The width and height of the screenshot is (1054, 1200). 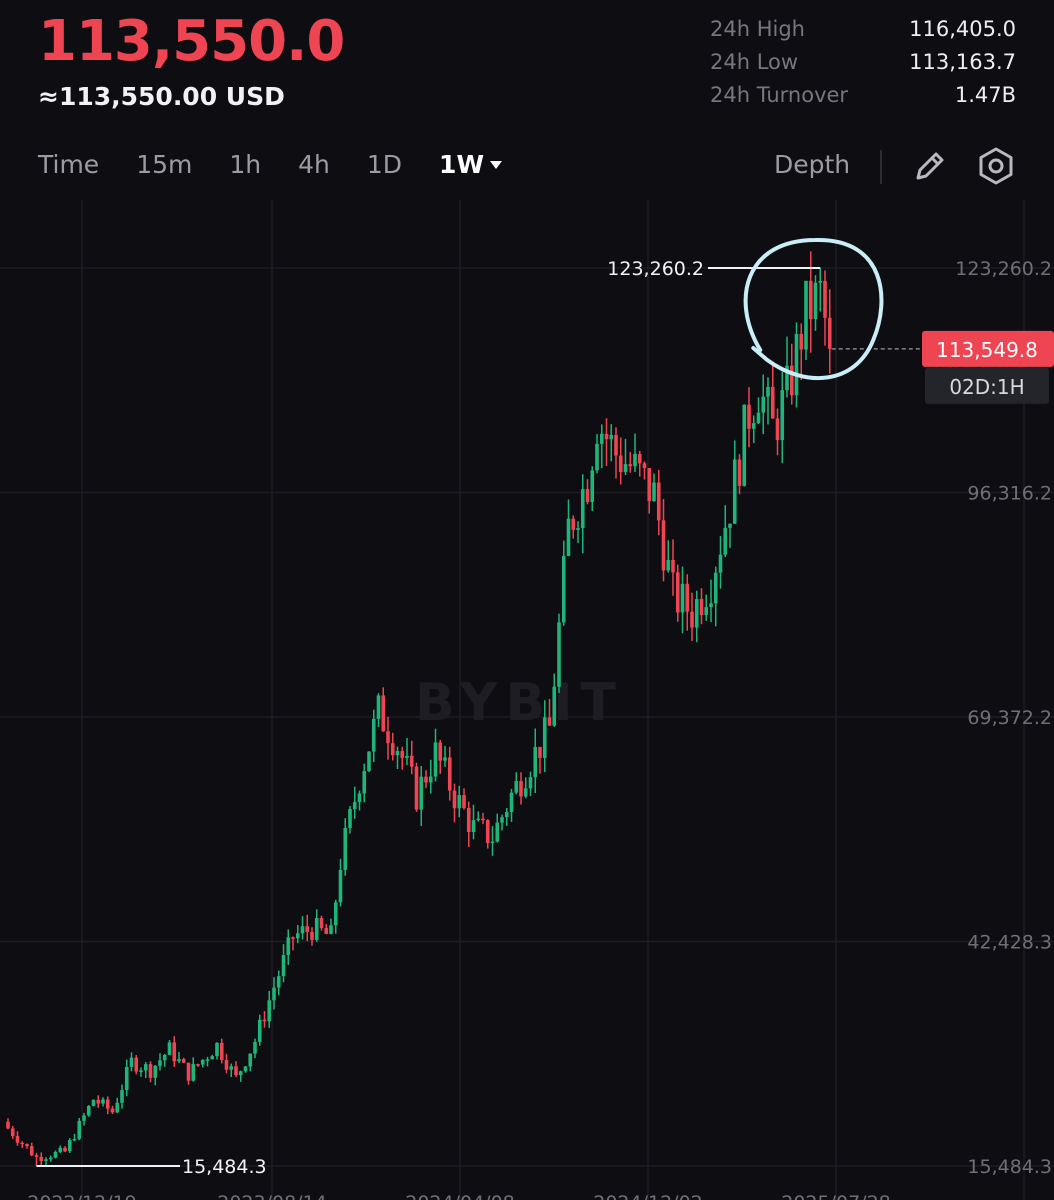 I want to click on tab-1w: 1W, so click(x=471, y=165).